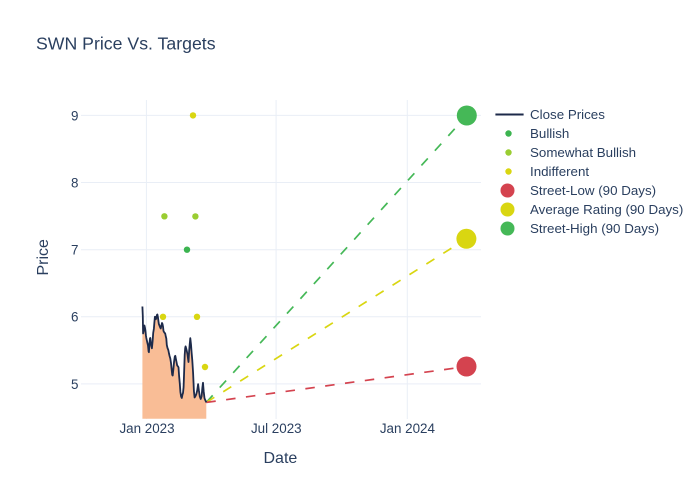 This screenshot has height=500, width=700. I want to click on svg-text: Indifferent, so click(559, 171).